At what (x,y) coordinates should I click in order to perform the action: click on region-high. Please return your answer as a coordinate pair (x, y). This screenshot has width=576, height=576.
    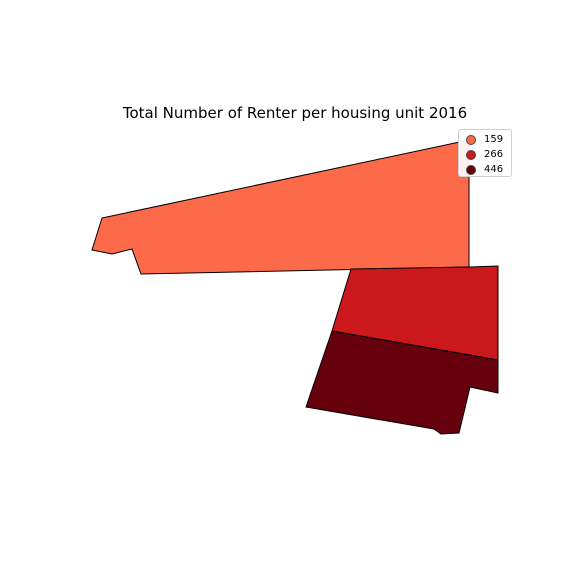
    Looking at the image, I should click on (402, 382).